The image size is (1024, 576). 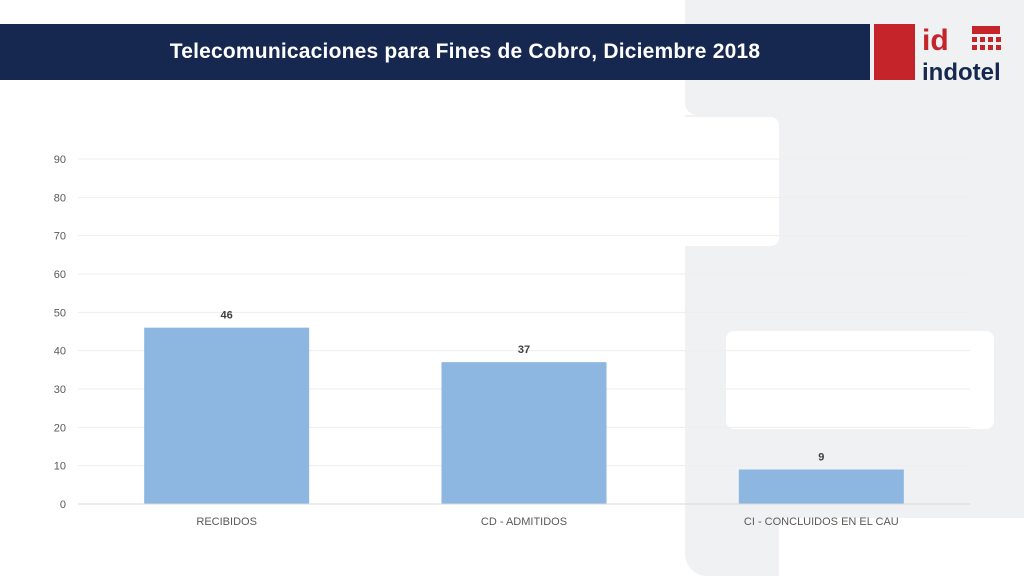 I want to click on background-cutout-lower, so click(x=860, y=380).